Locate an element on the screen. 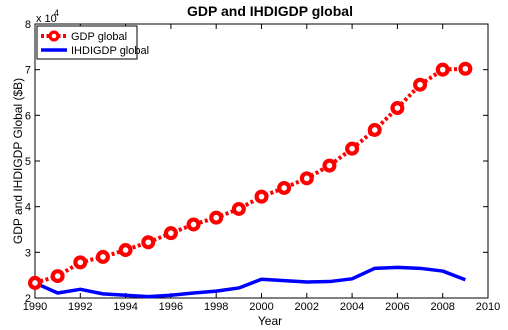 The width and height of the screenshot is (508, 330). y-exponent-base: x 10 is located at coordinates (46, 19).